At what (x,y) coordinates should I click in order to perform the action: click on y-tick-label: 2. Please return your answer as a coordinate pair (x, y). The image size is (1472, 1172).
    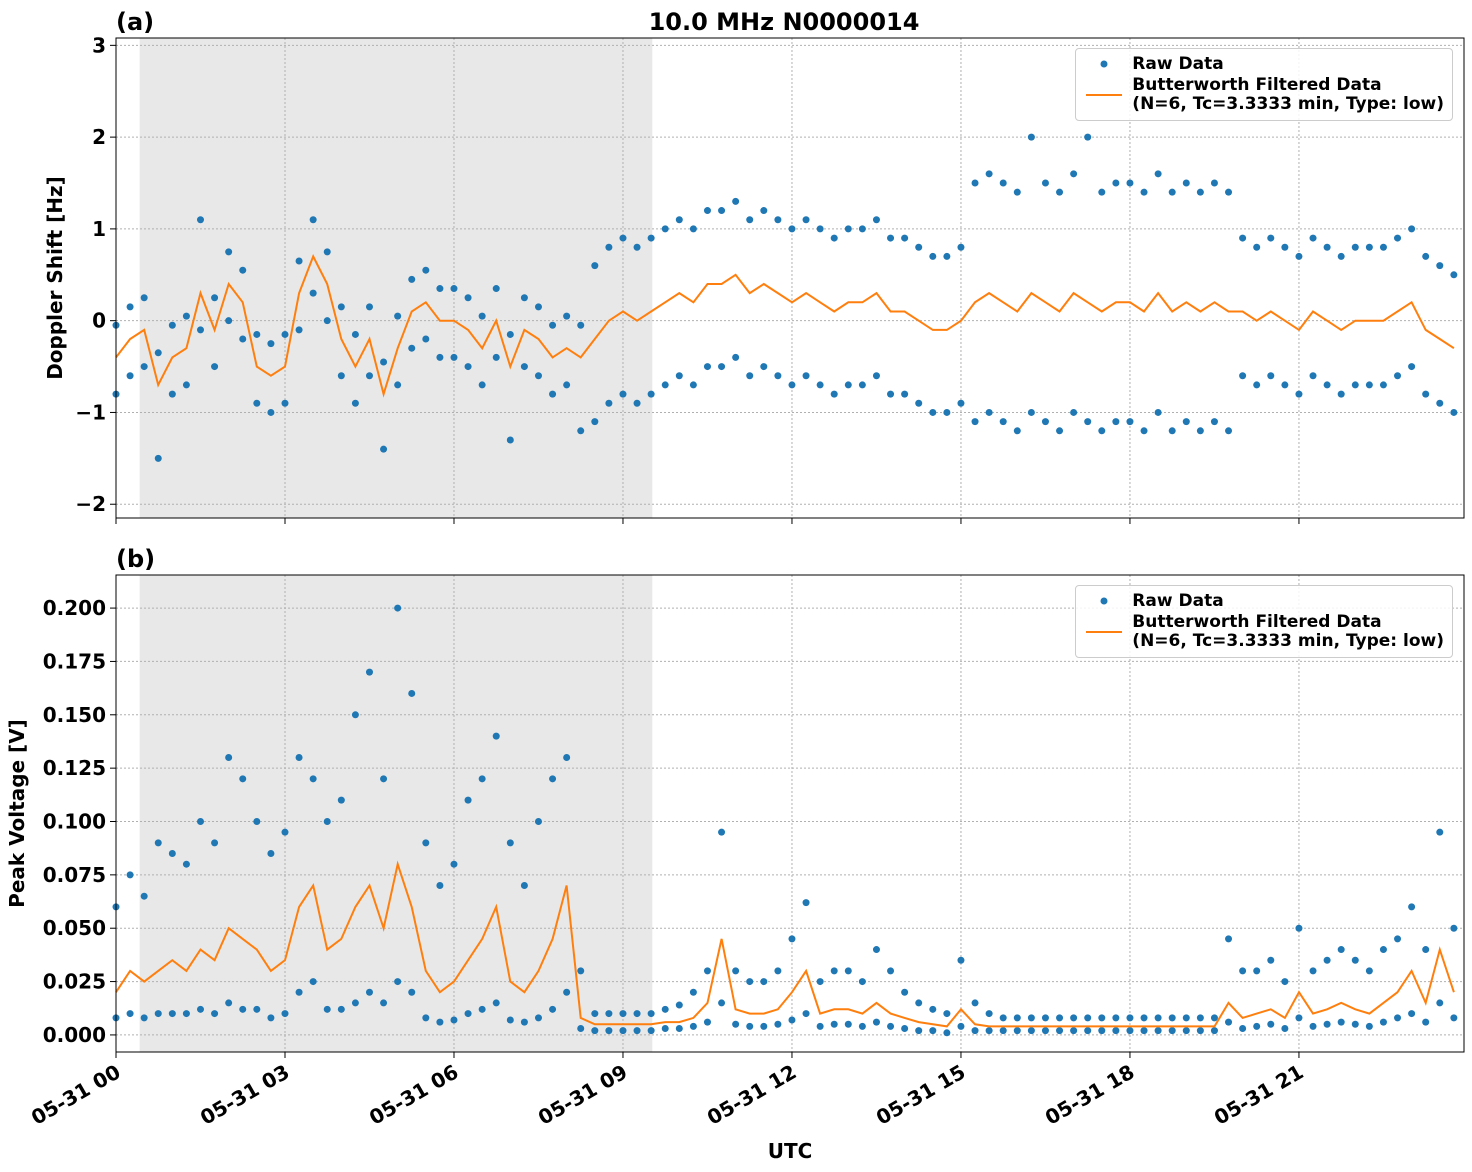
    Looking at the image, I should click on (99, 137).